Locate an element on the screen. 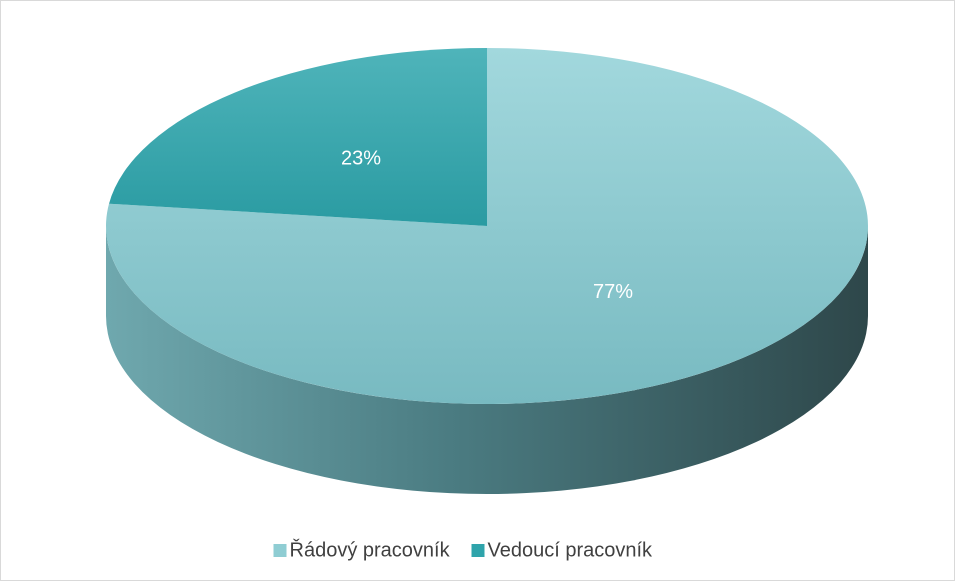  pie-slice is located at coordinates (298, 137).